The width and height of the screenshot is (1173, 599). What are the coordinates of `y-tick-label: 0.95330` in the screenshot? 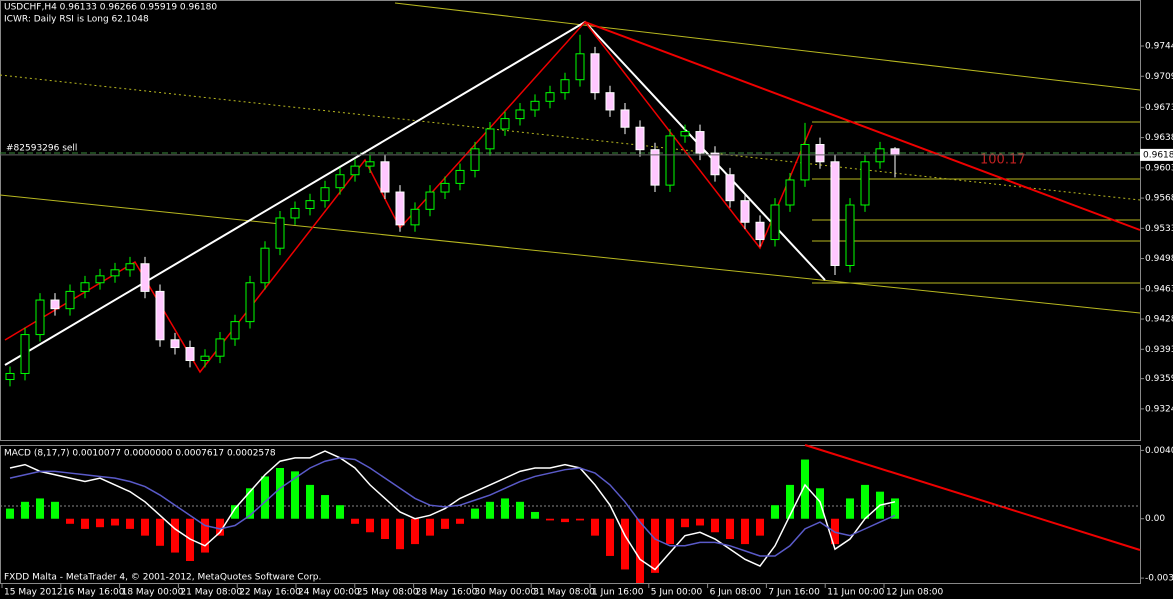 It's located at (1159, 229).